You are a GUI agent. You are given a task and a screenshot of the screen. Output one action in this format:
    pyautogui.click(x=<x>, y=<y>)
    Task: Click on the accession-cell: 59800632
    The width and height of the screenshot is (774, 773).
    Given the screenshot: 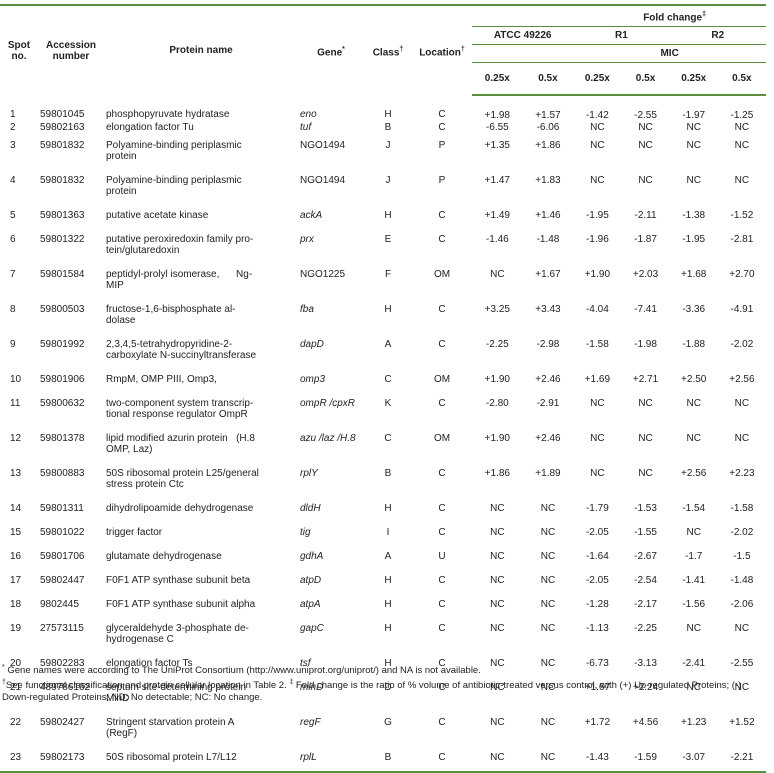 What is the action you would take?
    pyautogui.click(x=62, y=404)
    